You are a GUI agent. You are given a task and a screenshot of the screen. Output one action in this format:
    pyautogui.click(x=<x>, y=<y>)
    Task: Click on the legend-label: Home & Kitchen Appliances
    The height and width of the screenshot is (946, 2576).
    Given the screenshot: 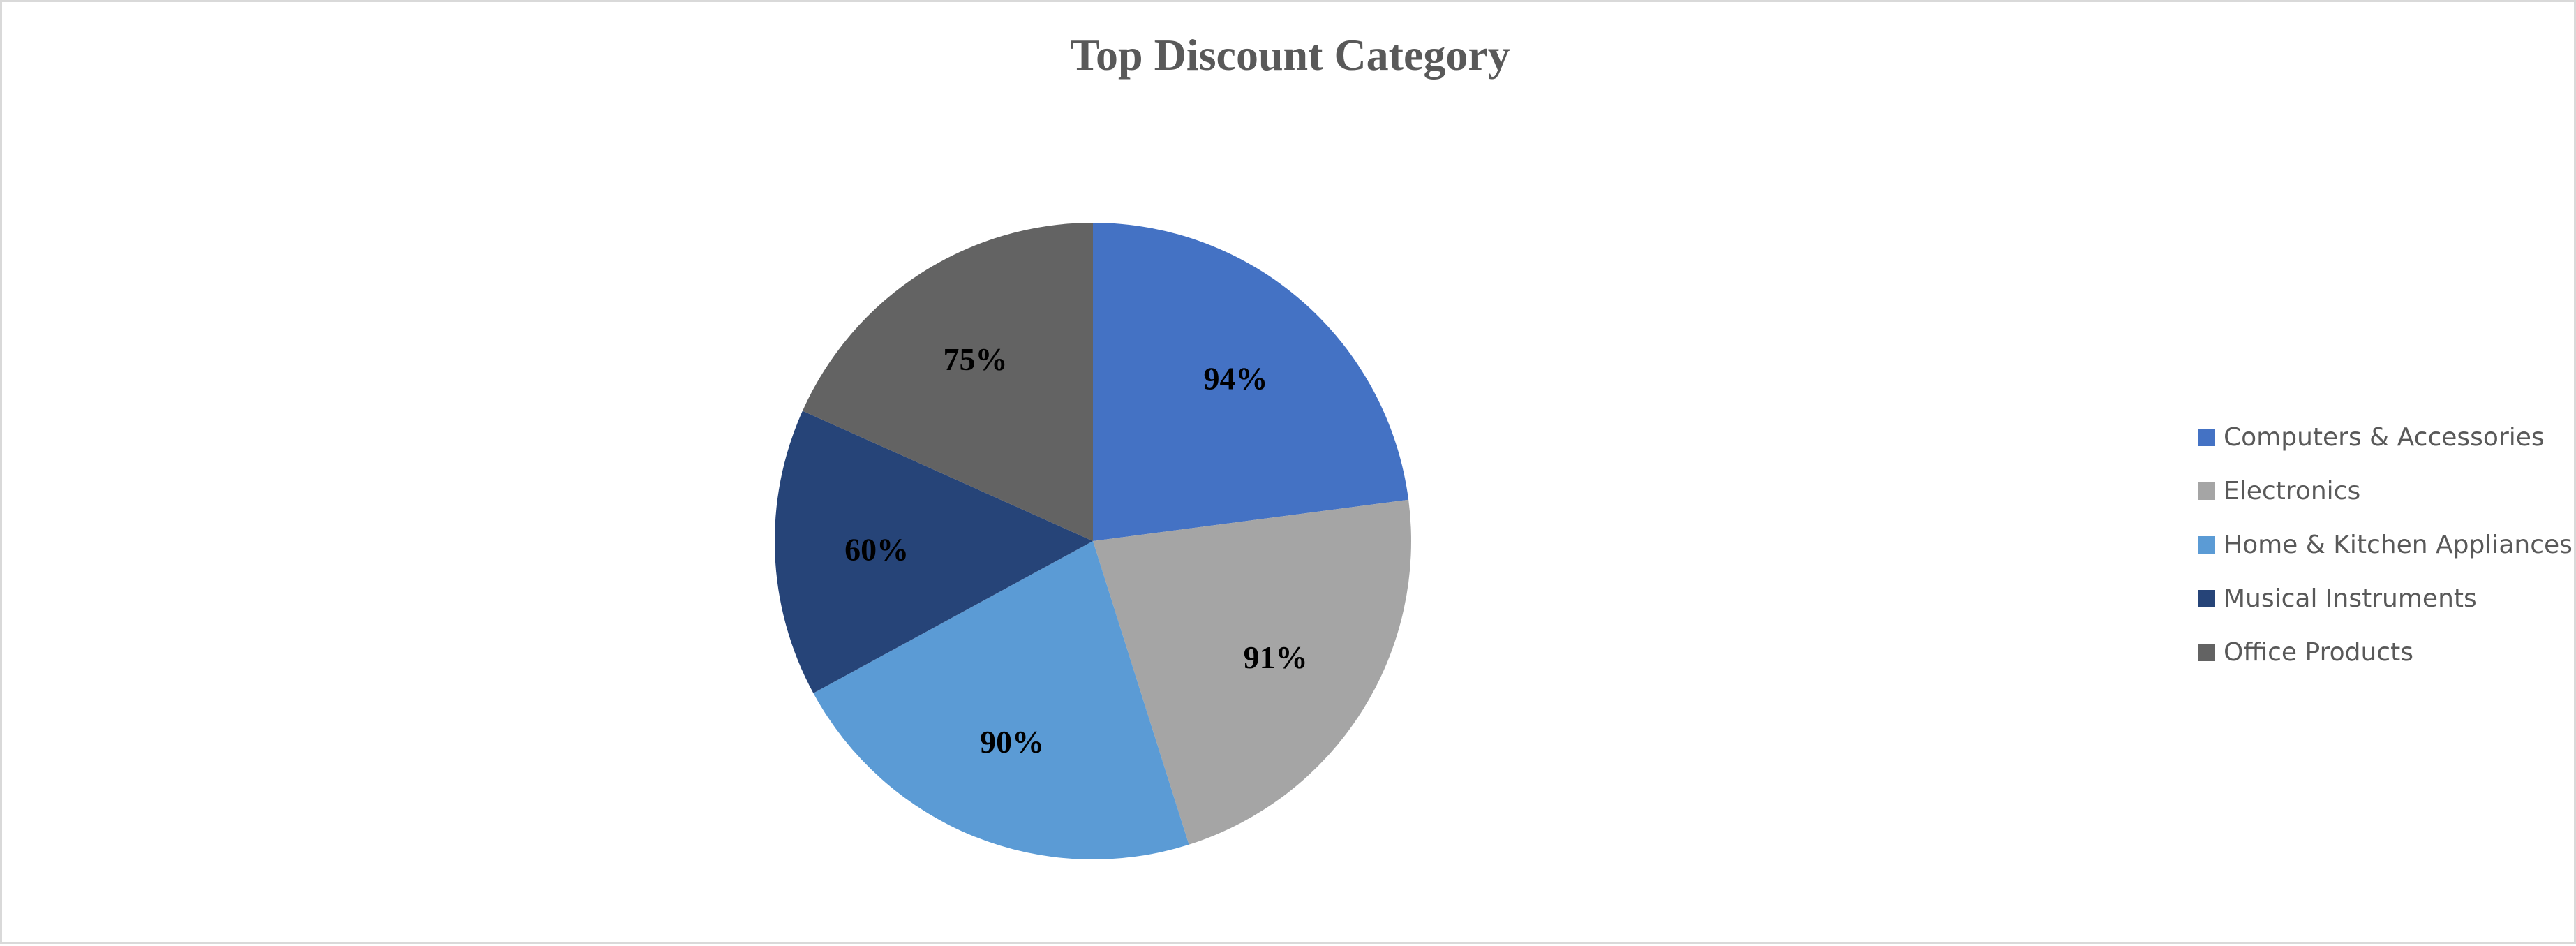 What is the action you would take?
    pyautogui.click(x=2398, y=545)
    